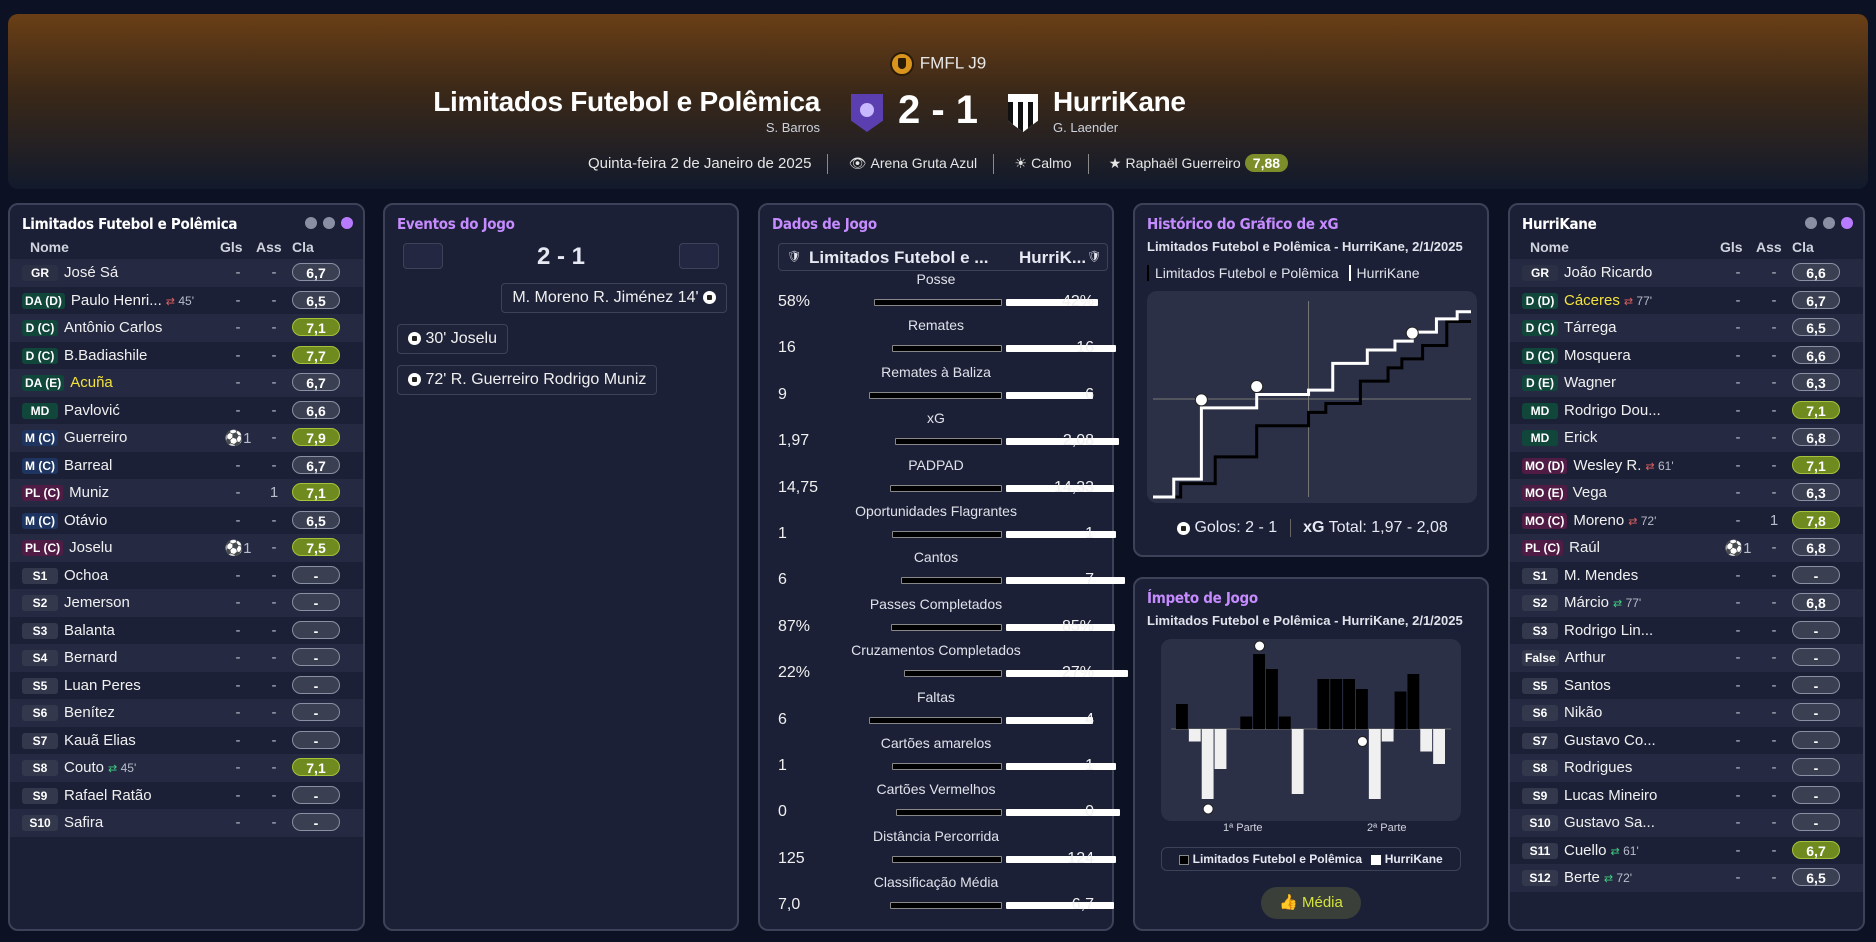 This screenshot has width=1876, height=942. I want to click on player-row: D (E) Wagner - -6,3, so click(1686, 383).